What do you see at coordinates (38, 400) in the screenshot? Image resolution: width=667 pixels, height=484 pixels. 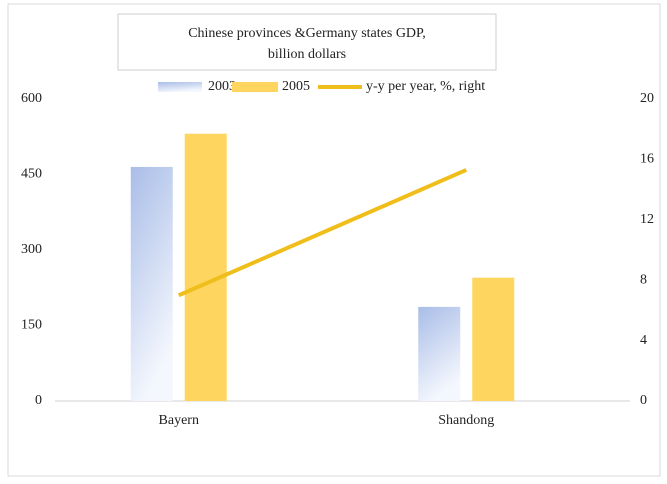 I see `y-tick-label: 0` at bounding box center [38, 400].